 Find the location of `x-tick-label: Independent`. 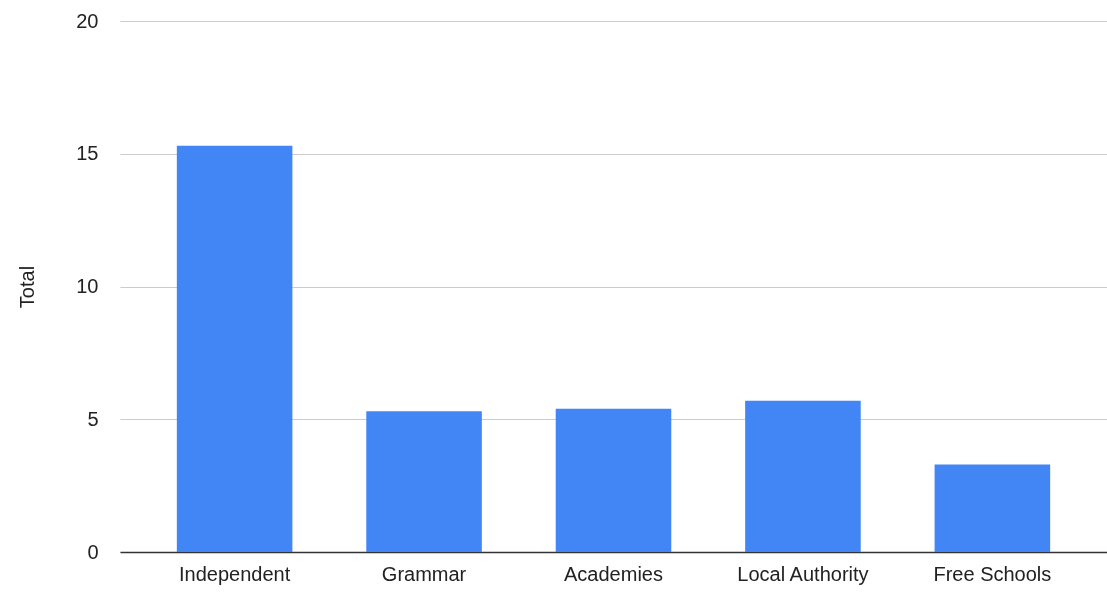

x-tick-label: Independent is located at coordinates (235, 573).